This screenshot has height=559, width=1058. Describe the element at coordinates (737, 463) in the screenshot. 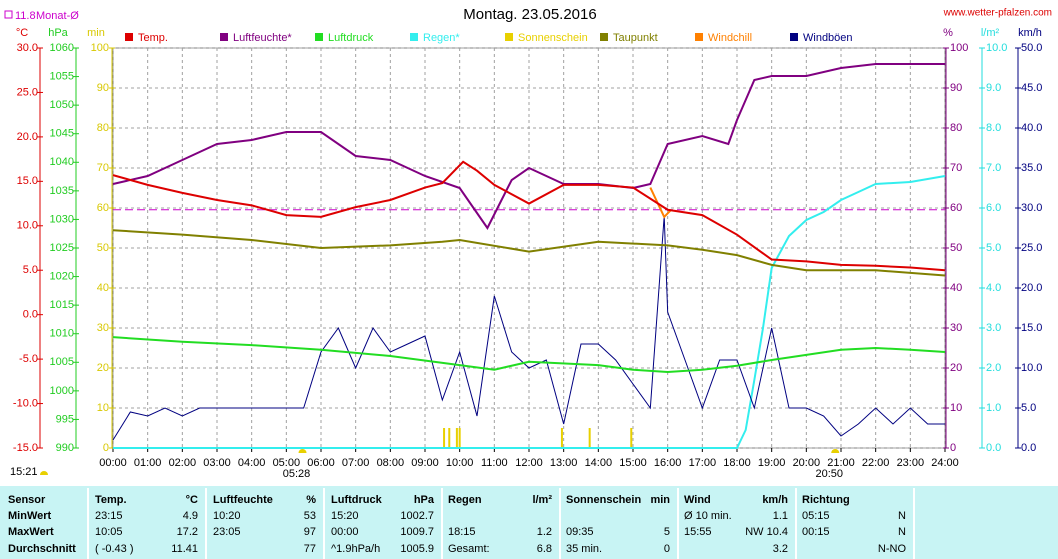

I see `x-tick-label: 18:00` at that location.